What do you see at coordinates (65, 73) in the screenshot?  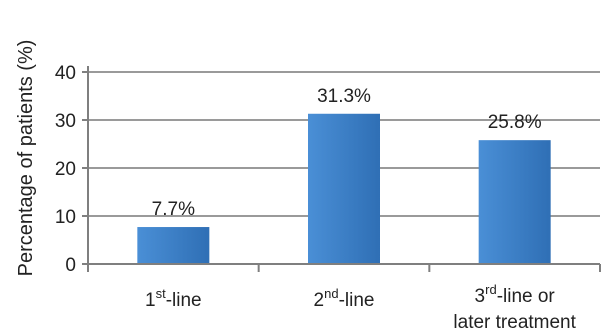 I see `y-tick-label: 40` at bounding box center [65, 73].